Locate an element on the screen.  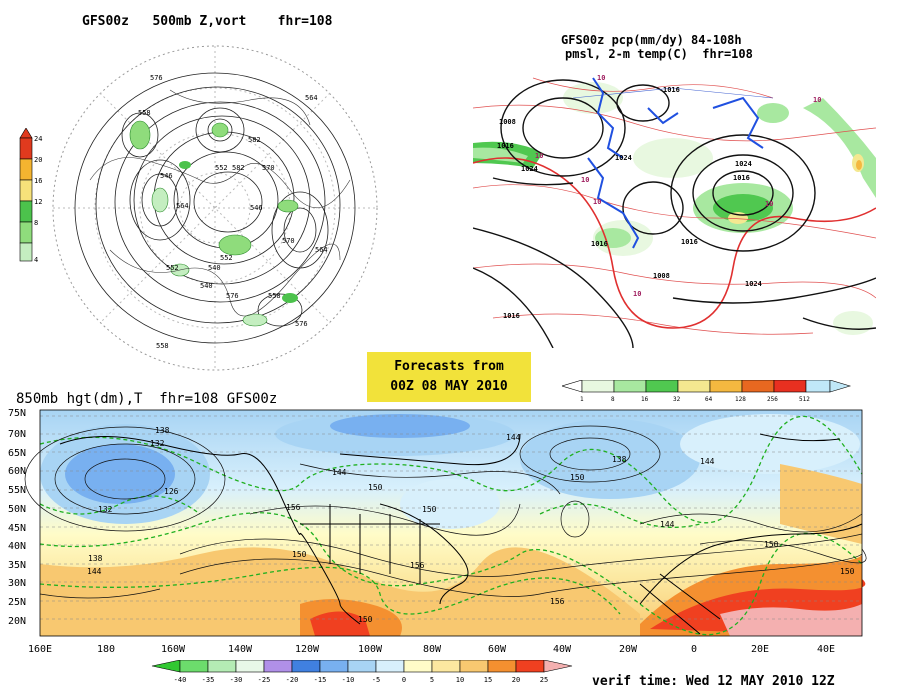
legend-value: -35 is located at coordinates (208, 680).